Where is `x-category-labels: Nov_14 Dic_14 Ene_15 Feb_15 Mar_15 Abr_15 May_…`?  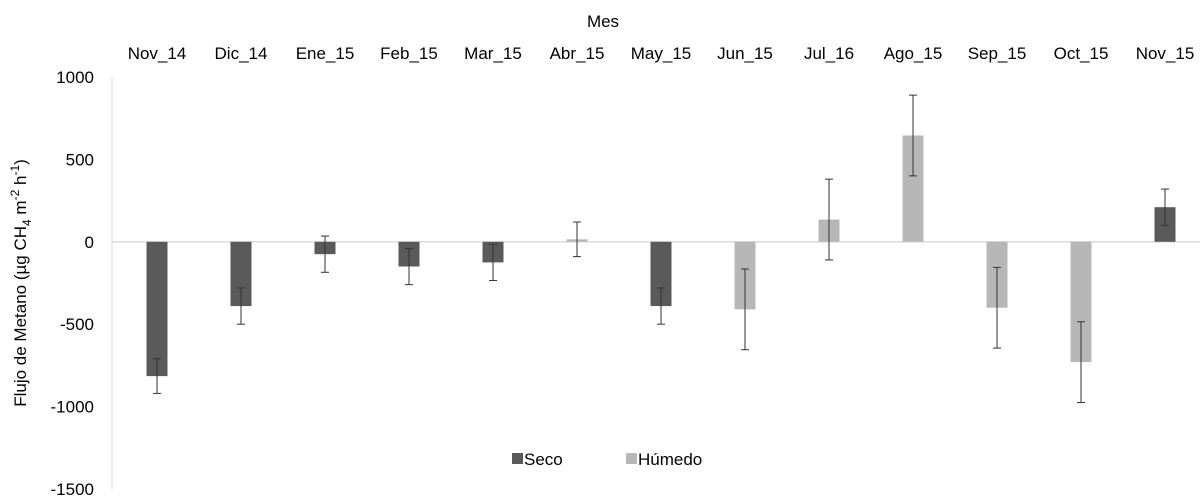
x-category-labels: Nov_14 Dic_14 Ene_15 Feb_15 Mar_15 Abr_15 May_… is located at coordinates (661, 53).